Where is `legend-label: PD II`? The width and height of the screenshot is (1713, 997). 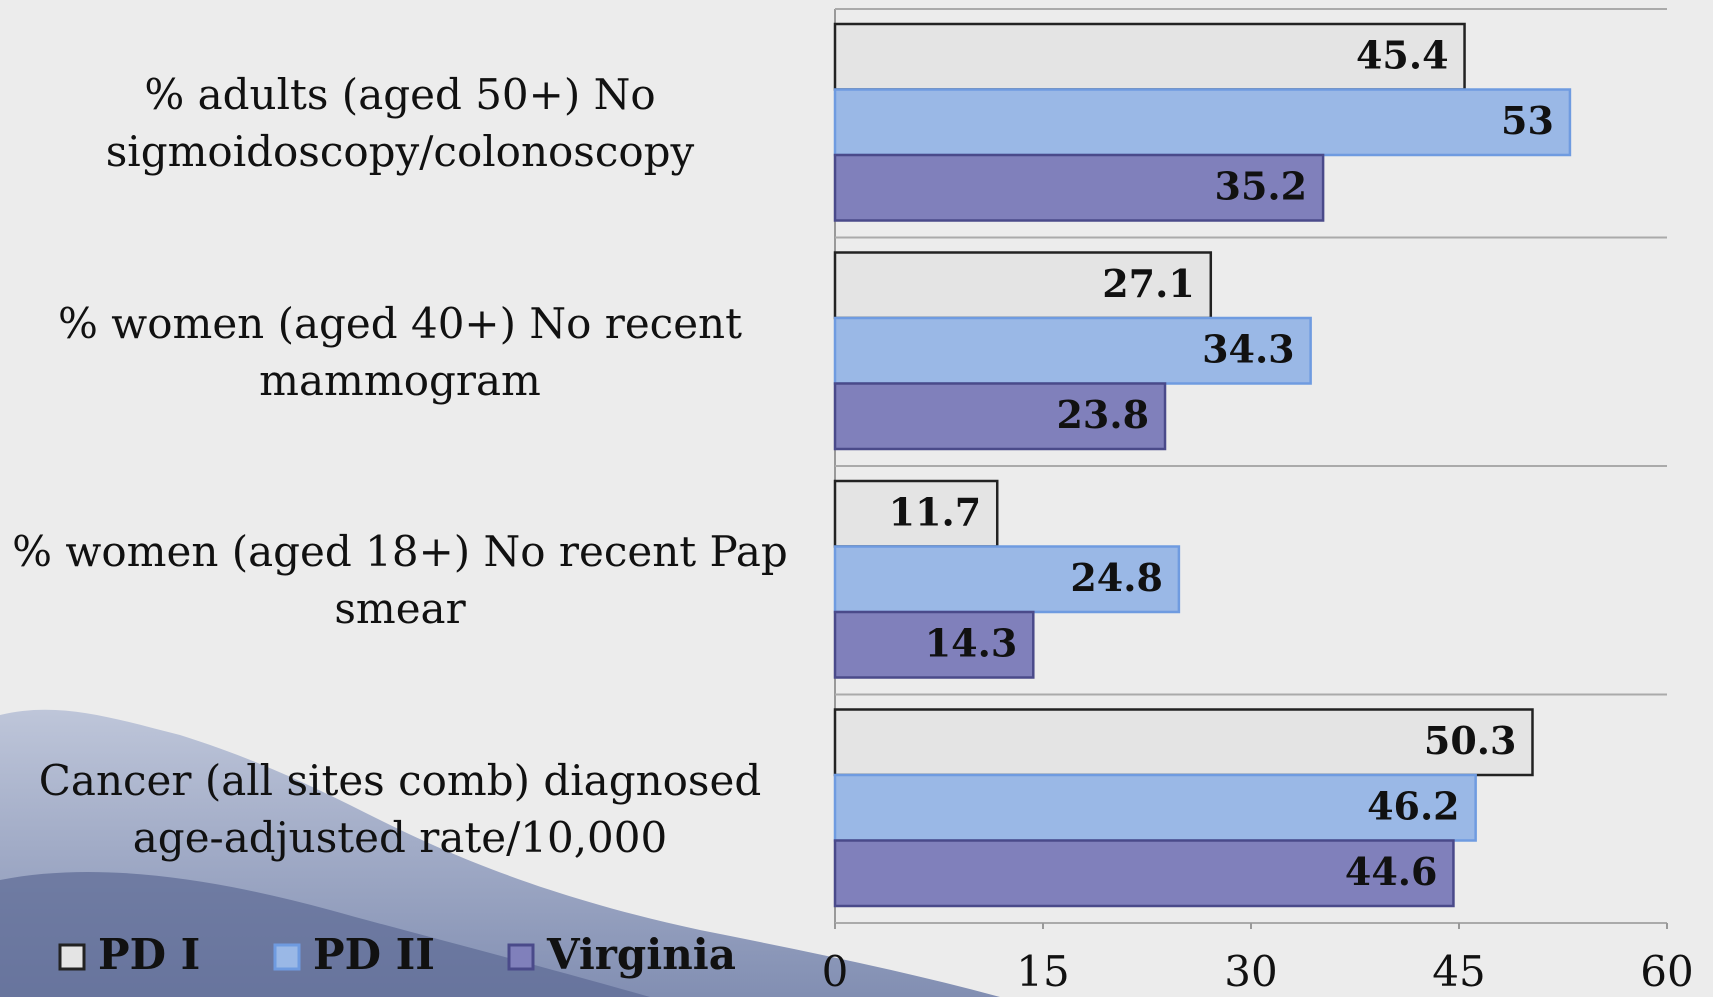 legend-label: PD II is located at coordinates (374, 954).